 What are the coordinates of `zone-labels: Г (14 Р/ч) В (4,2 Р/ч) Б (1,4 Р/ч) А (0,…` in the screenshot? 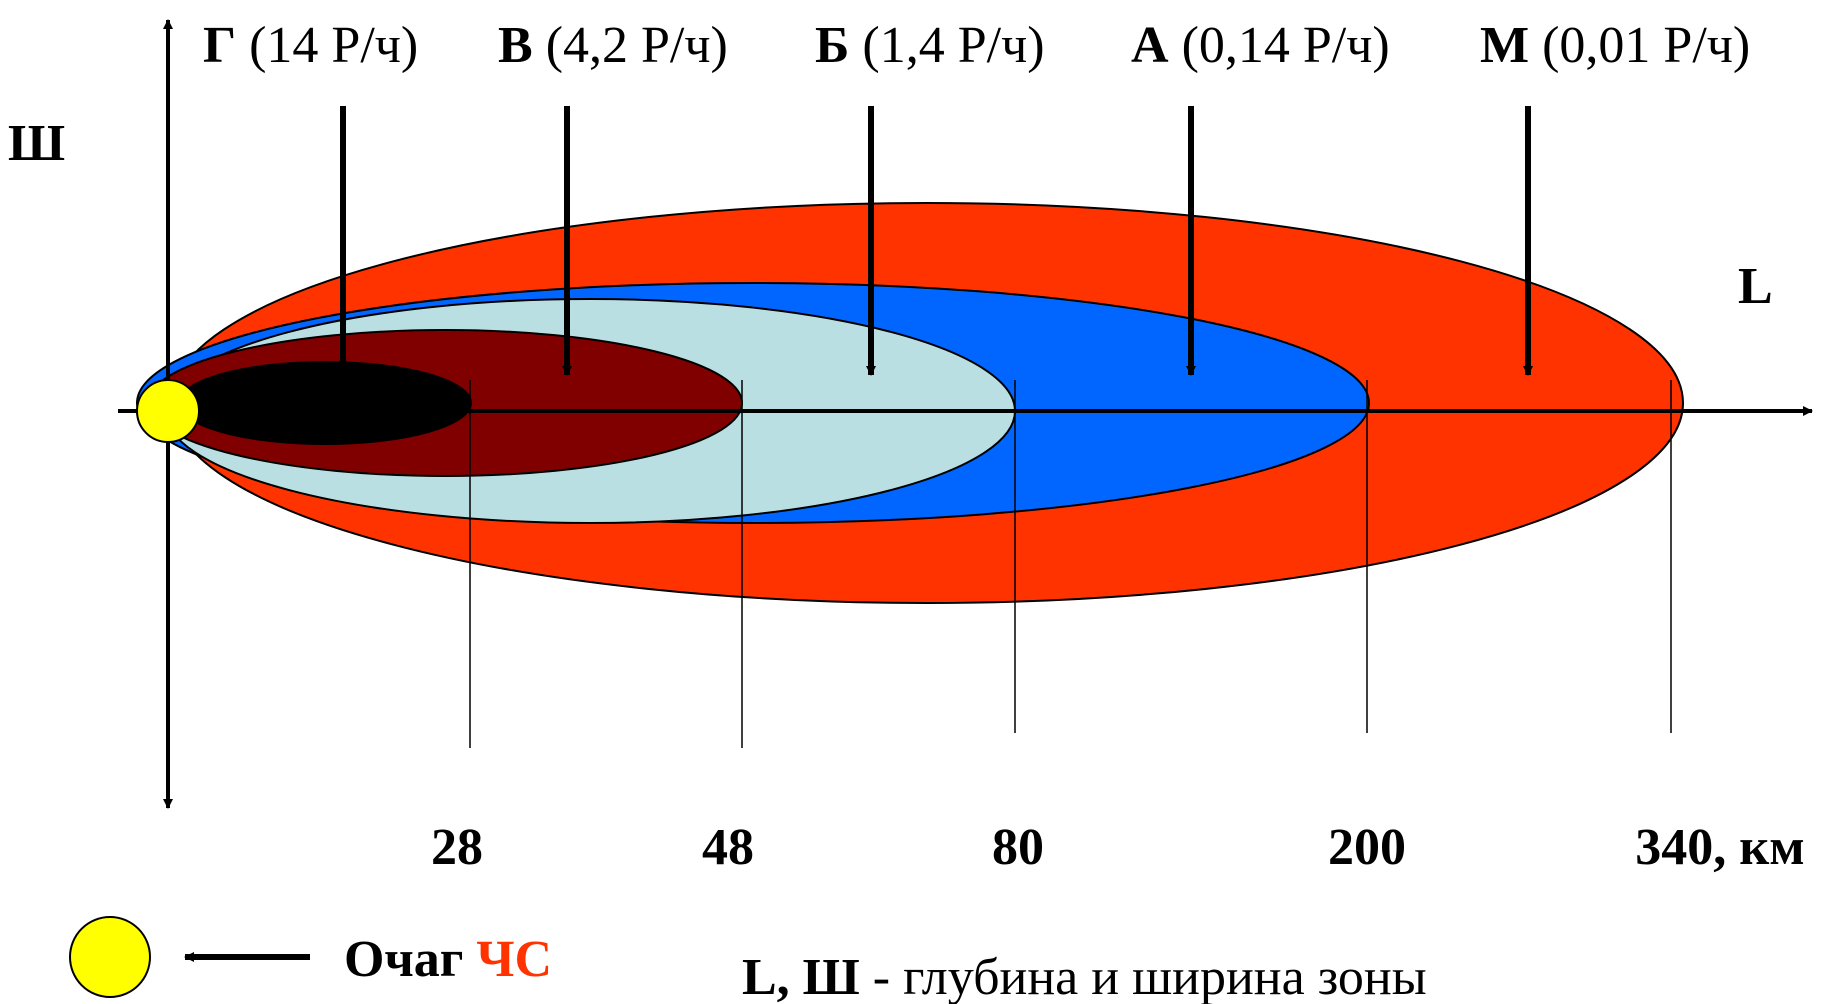 It's located at (976, 45).